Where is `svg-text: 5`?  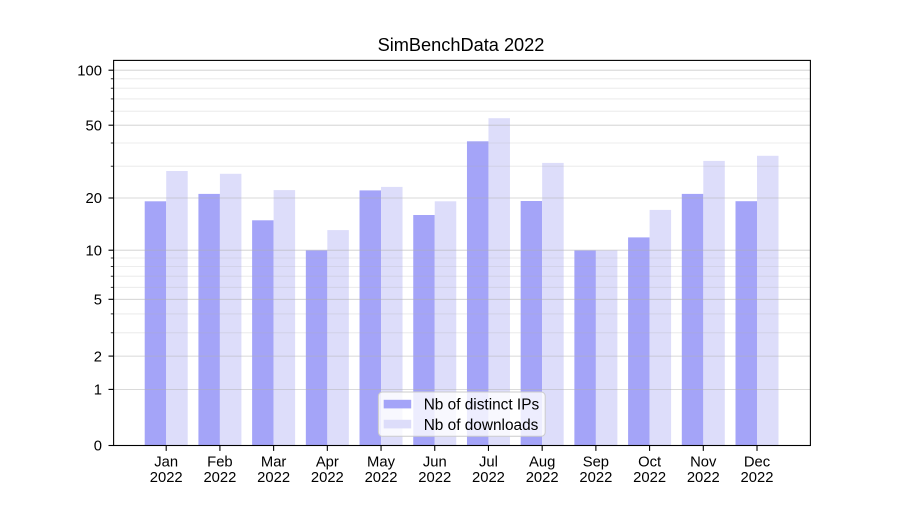 svg-text: 5 is located at coordinates (98, 301).